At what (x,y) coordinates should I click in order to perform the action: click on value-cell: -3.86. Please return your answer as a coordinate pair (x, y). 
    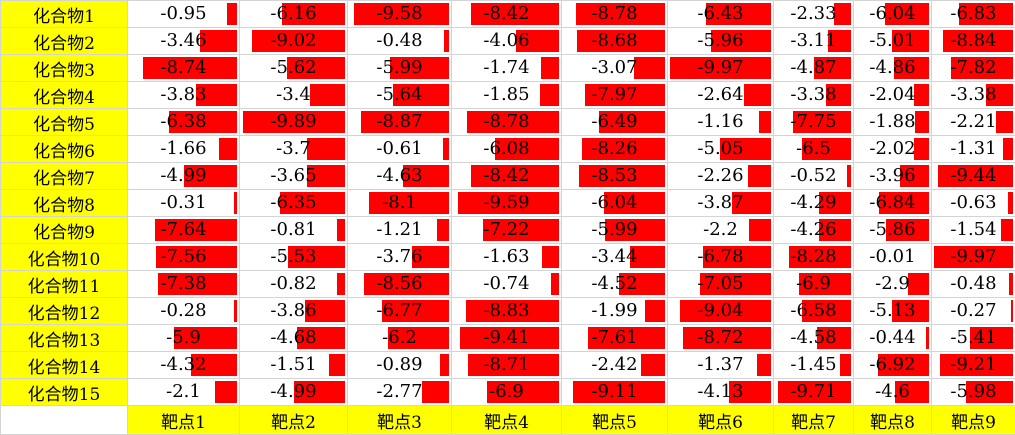
    Looking at the image, I should click on (294, 311).